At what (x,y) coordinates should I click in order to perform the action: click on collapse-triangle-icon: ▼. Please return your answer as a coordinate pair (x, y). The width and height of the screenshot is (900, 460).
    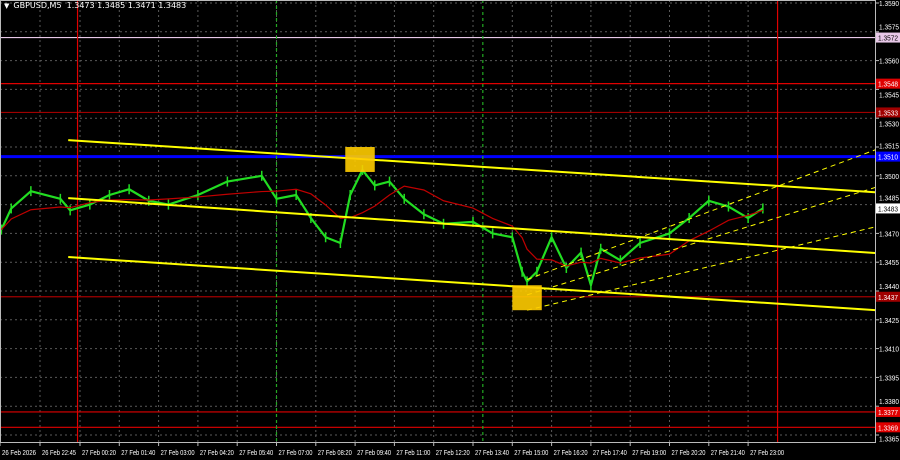
    Looking at the image, I should click on (7, 6).